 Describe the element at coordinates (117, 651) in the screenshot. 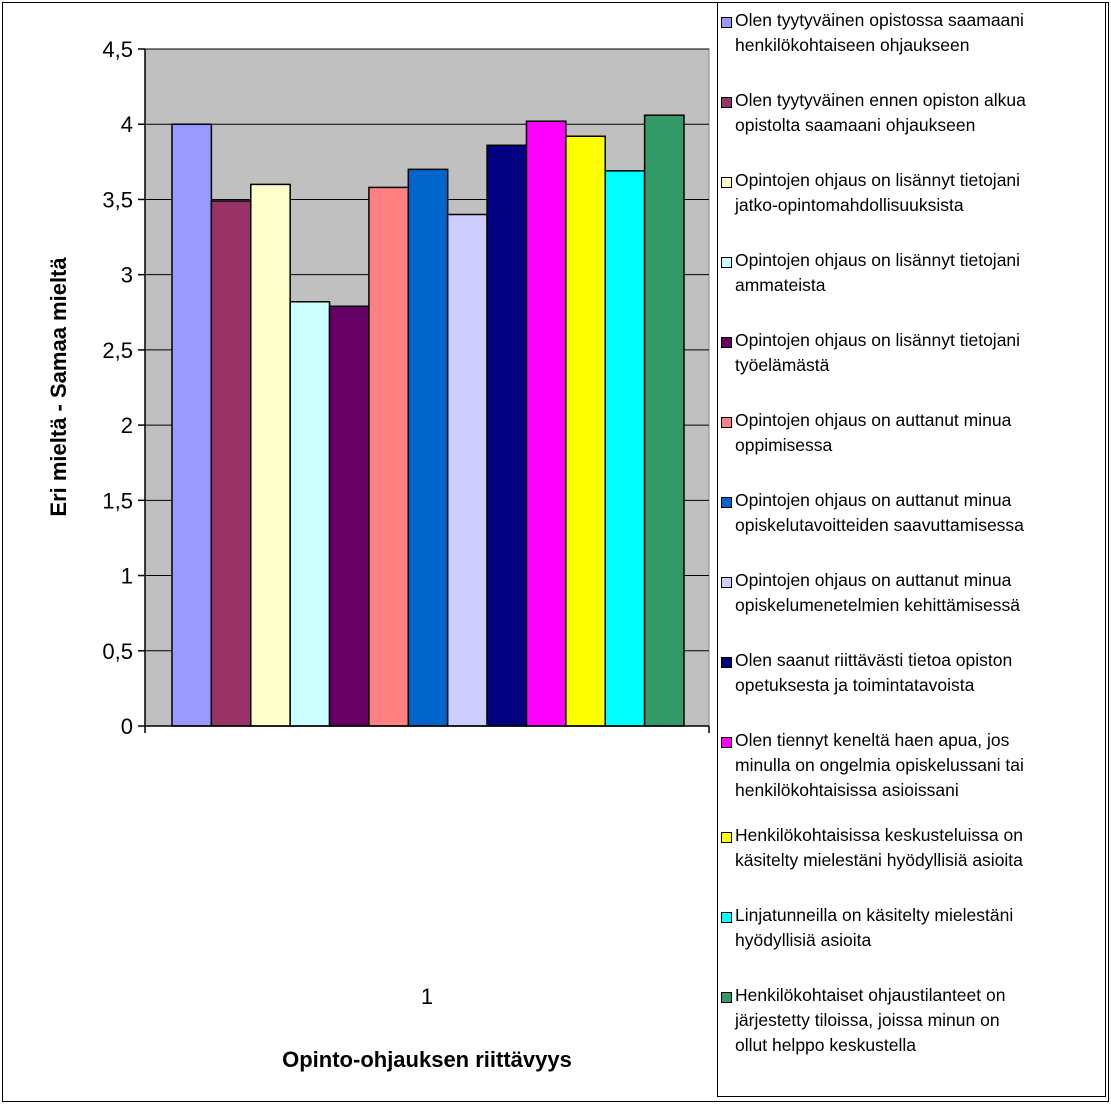

I see `y-tick-label: 0,5` at that location.